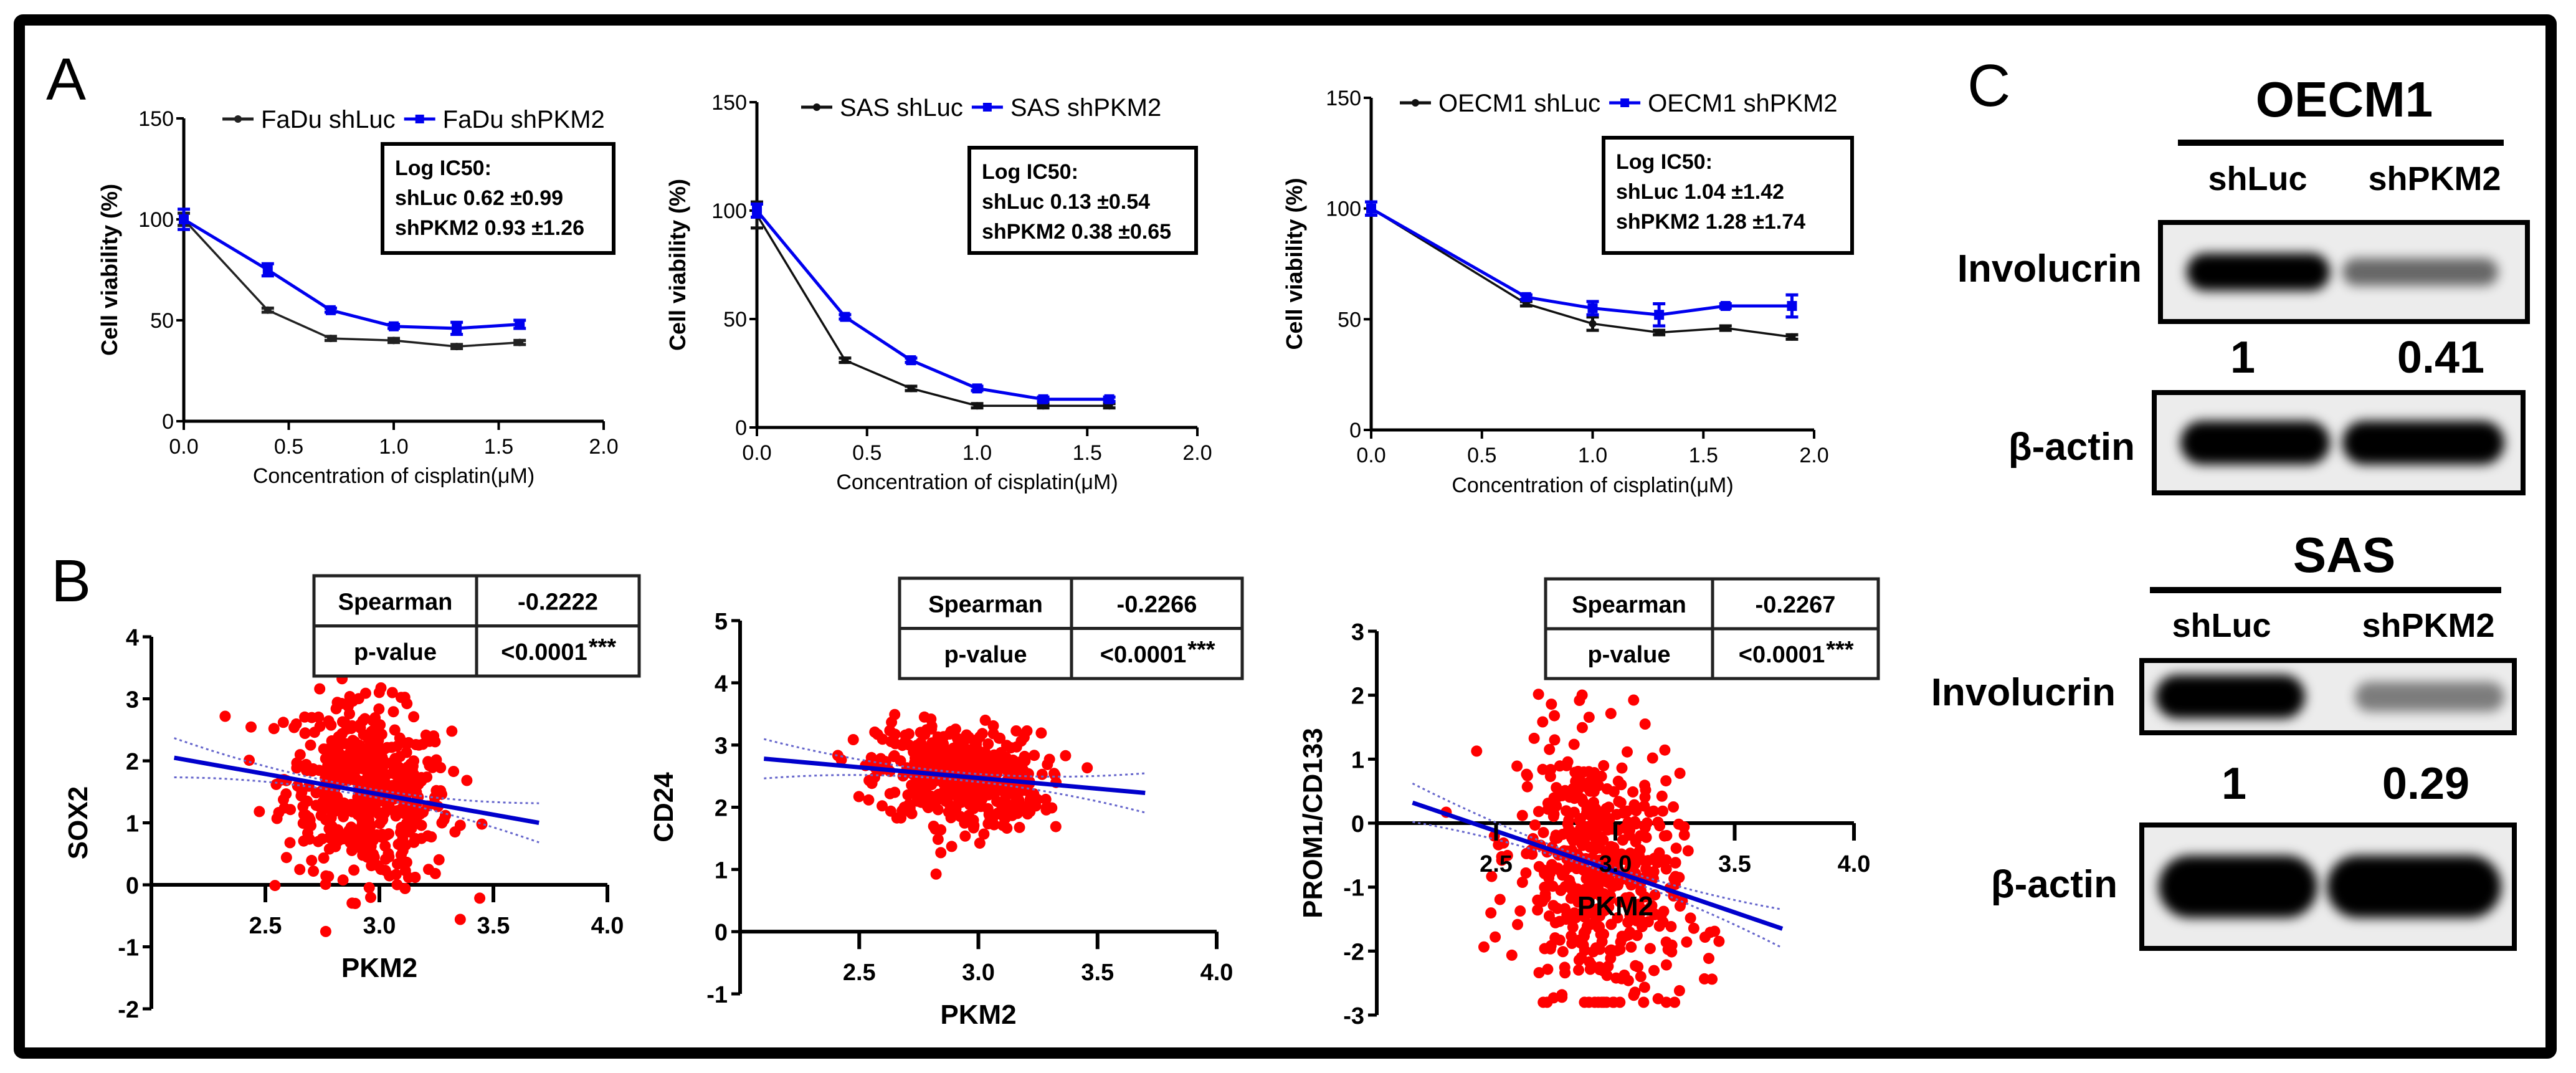 Image resolution: width=2576 pixels, height=1073 pixels. What do you see at coordinates (1030, 172) in the screenshot?
I see `ic50-line: Log IC50:` at bounding box center [1030, 172].